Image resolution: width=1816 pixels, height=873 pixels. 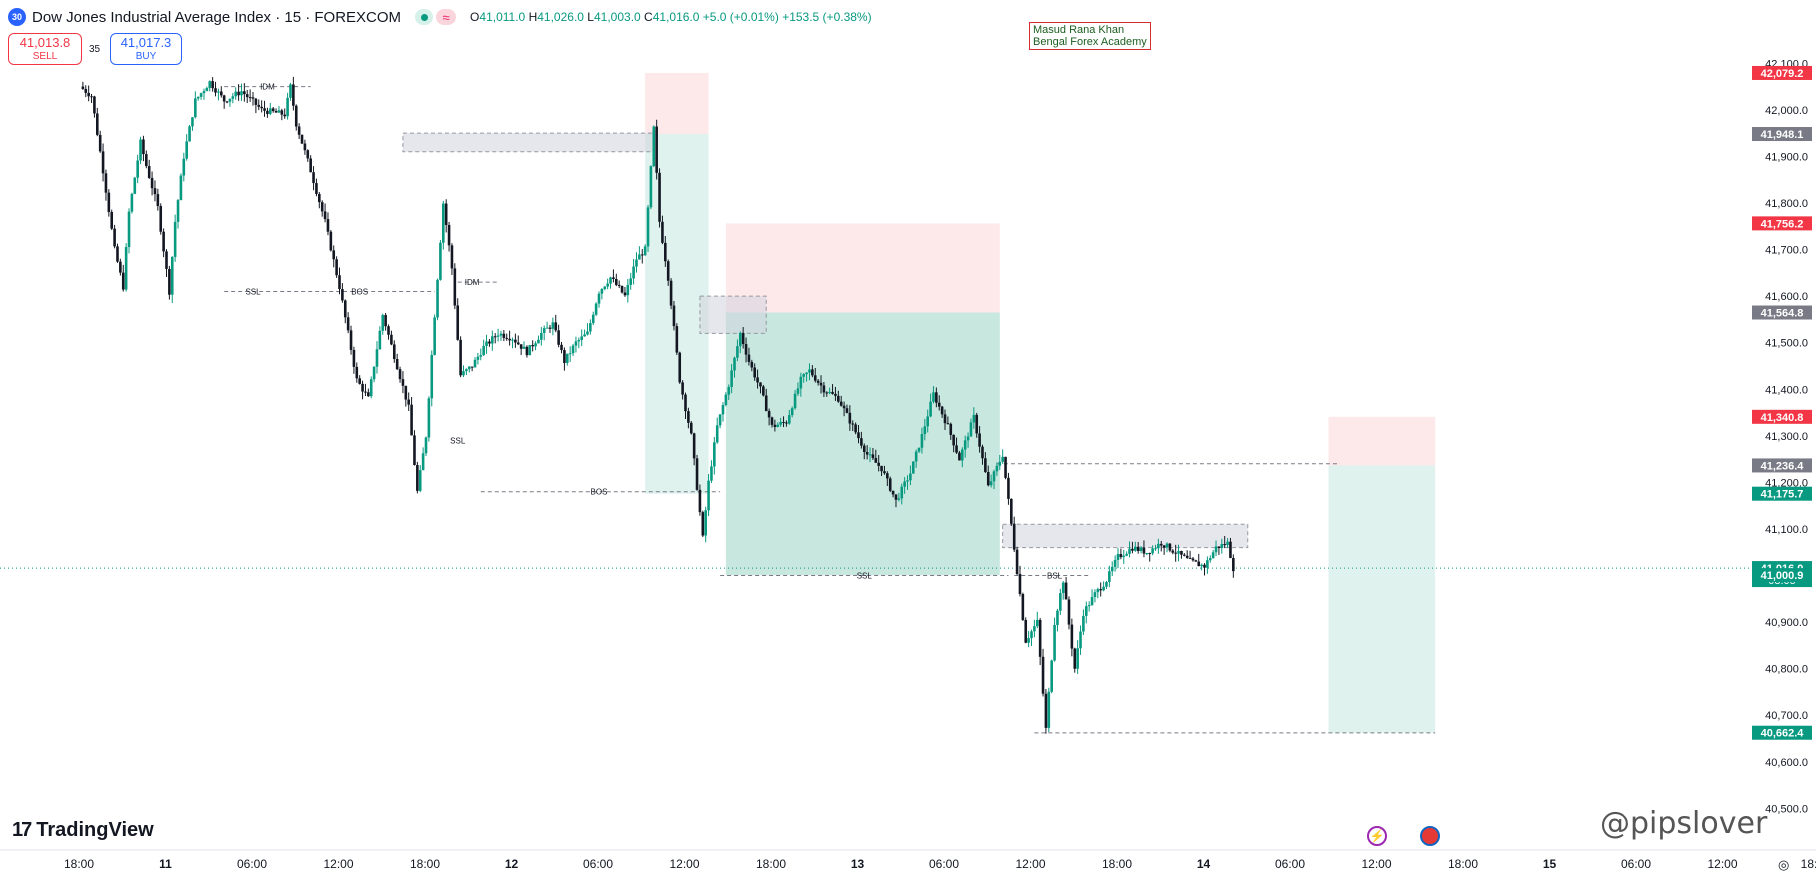 What do you see at coordinates (359, 291) in the screenshot?
I see `structure-label: BOS` at bounding box center [359, 291].